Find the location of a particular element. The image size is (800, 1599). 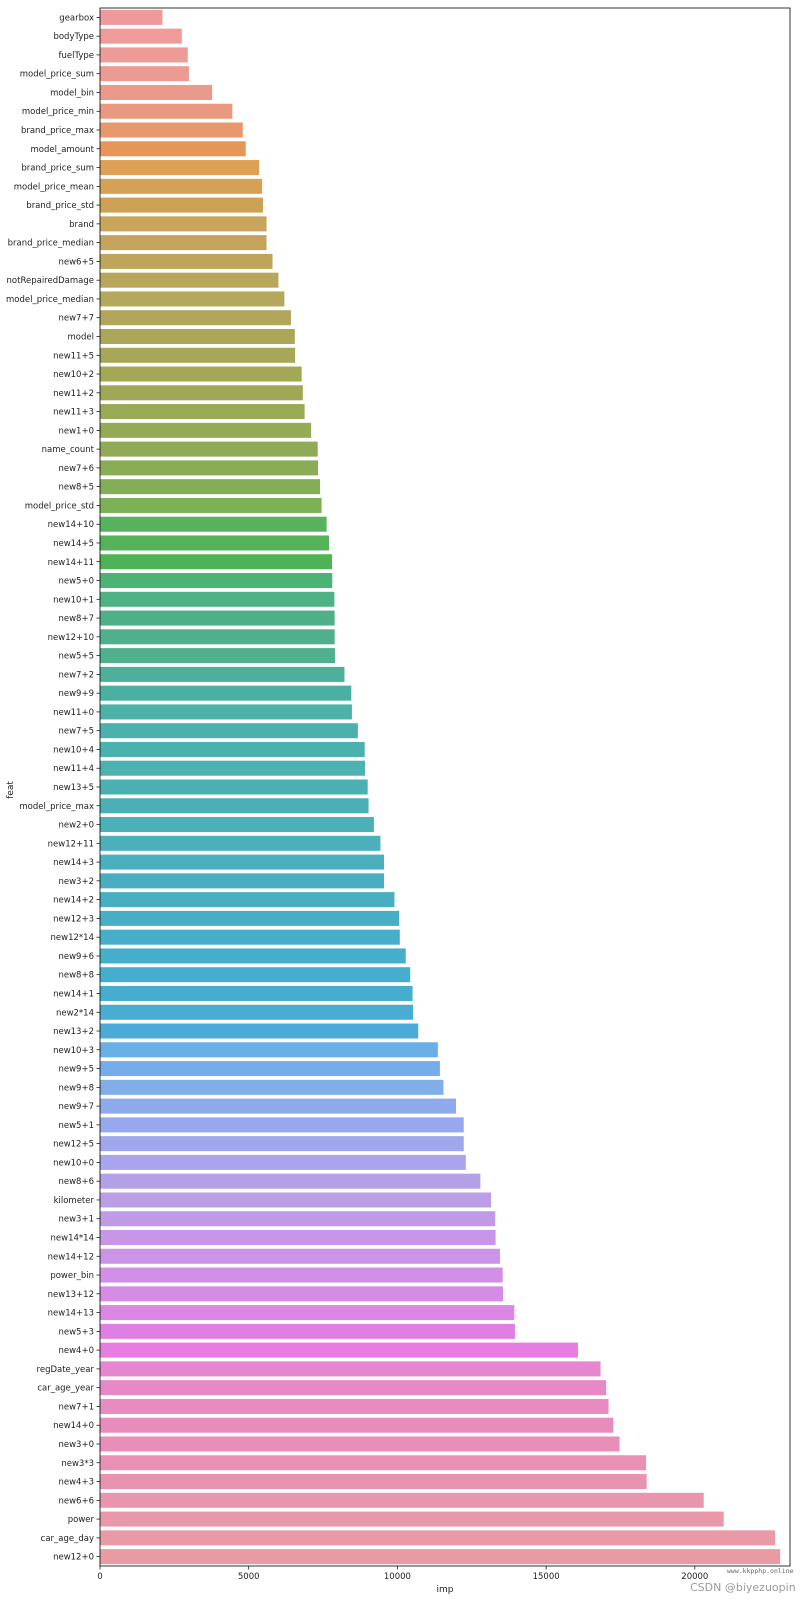

bar-new14*14 is located at coordinates (298, 1238).